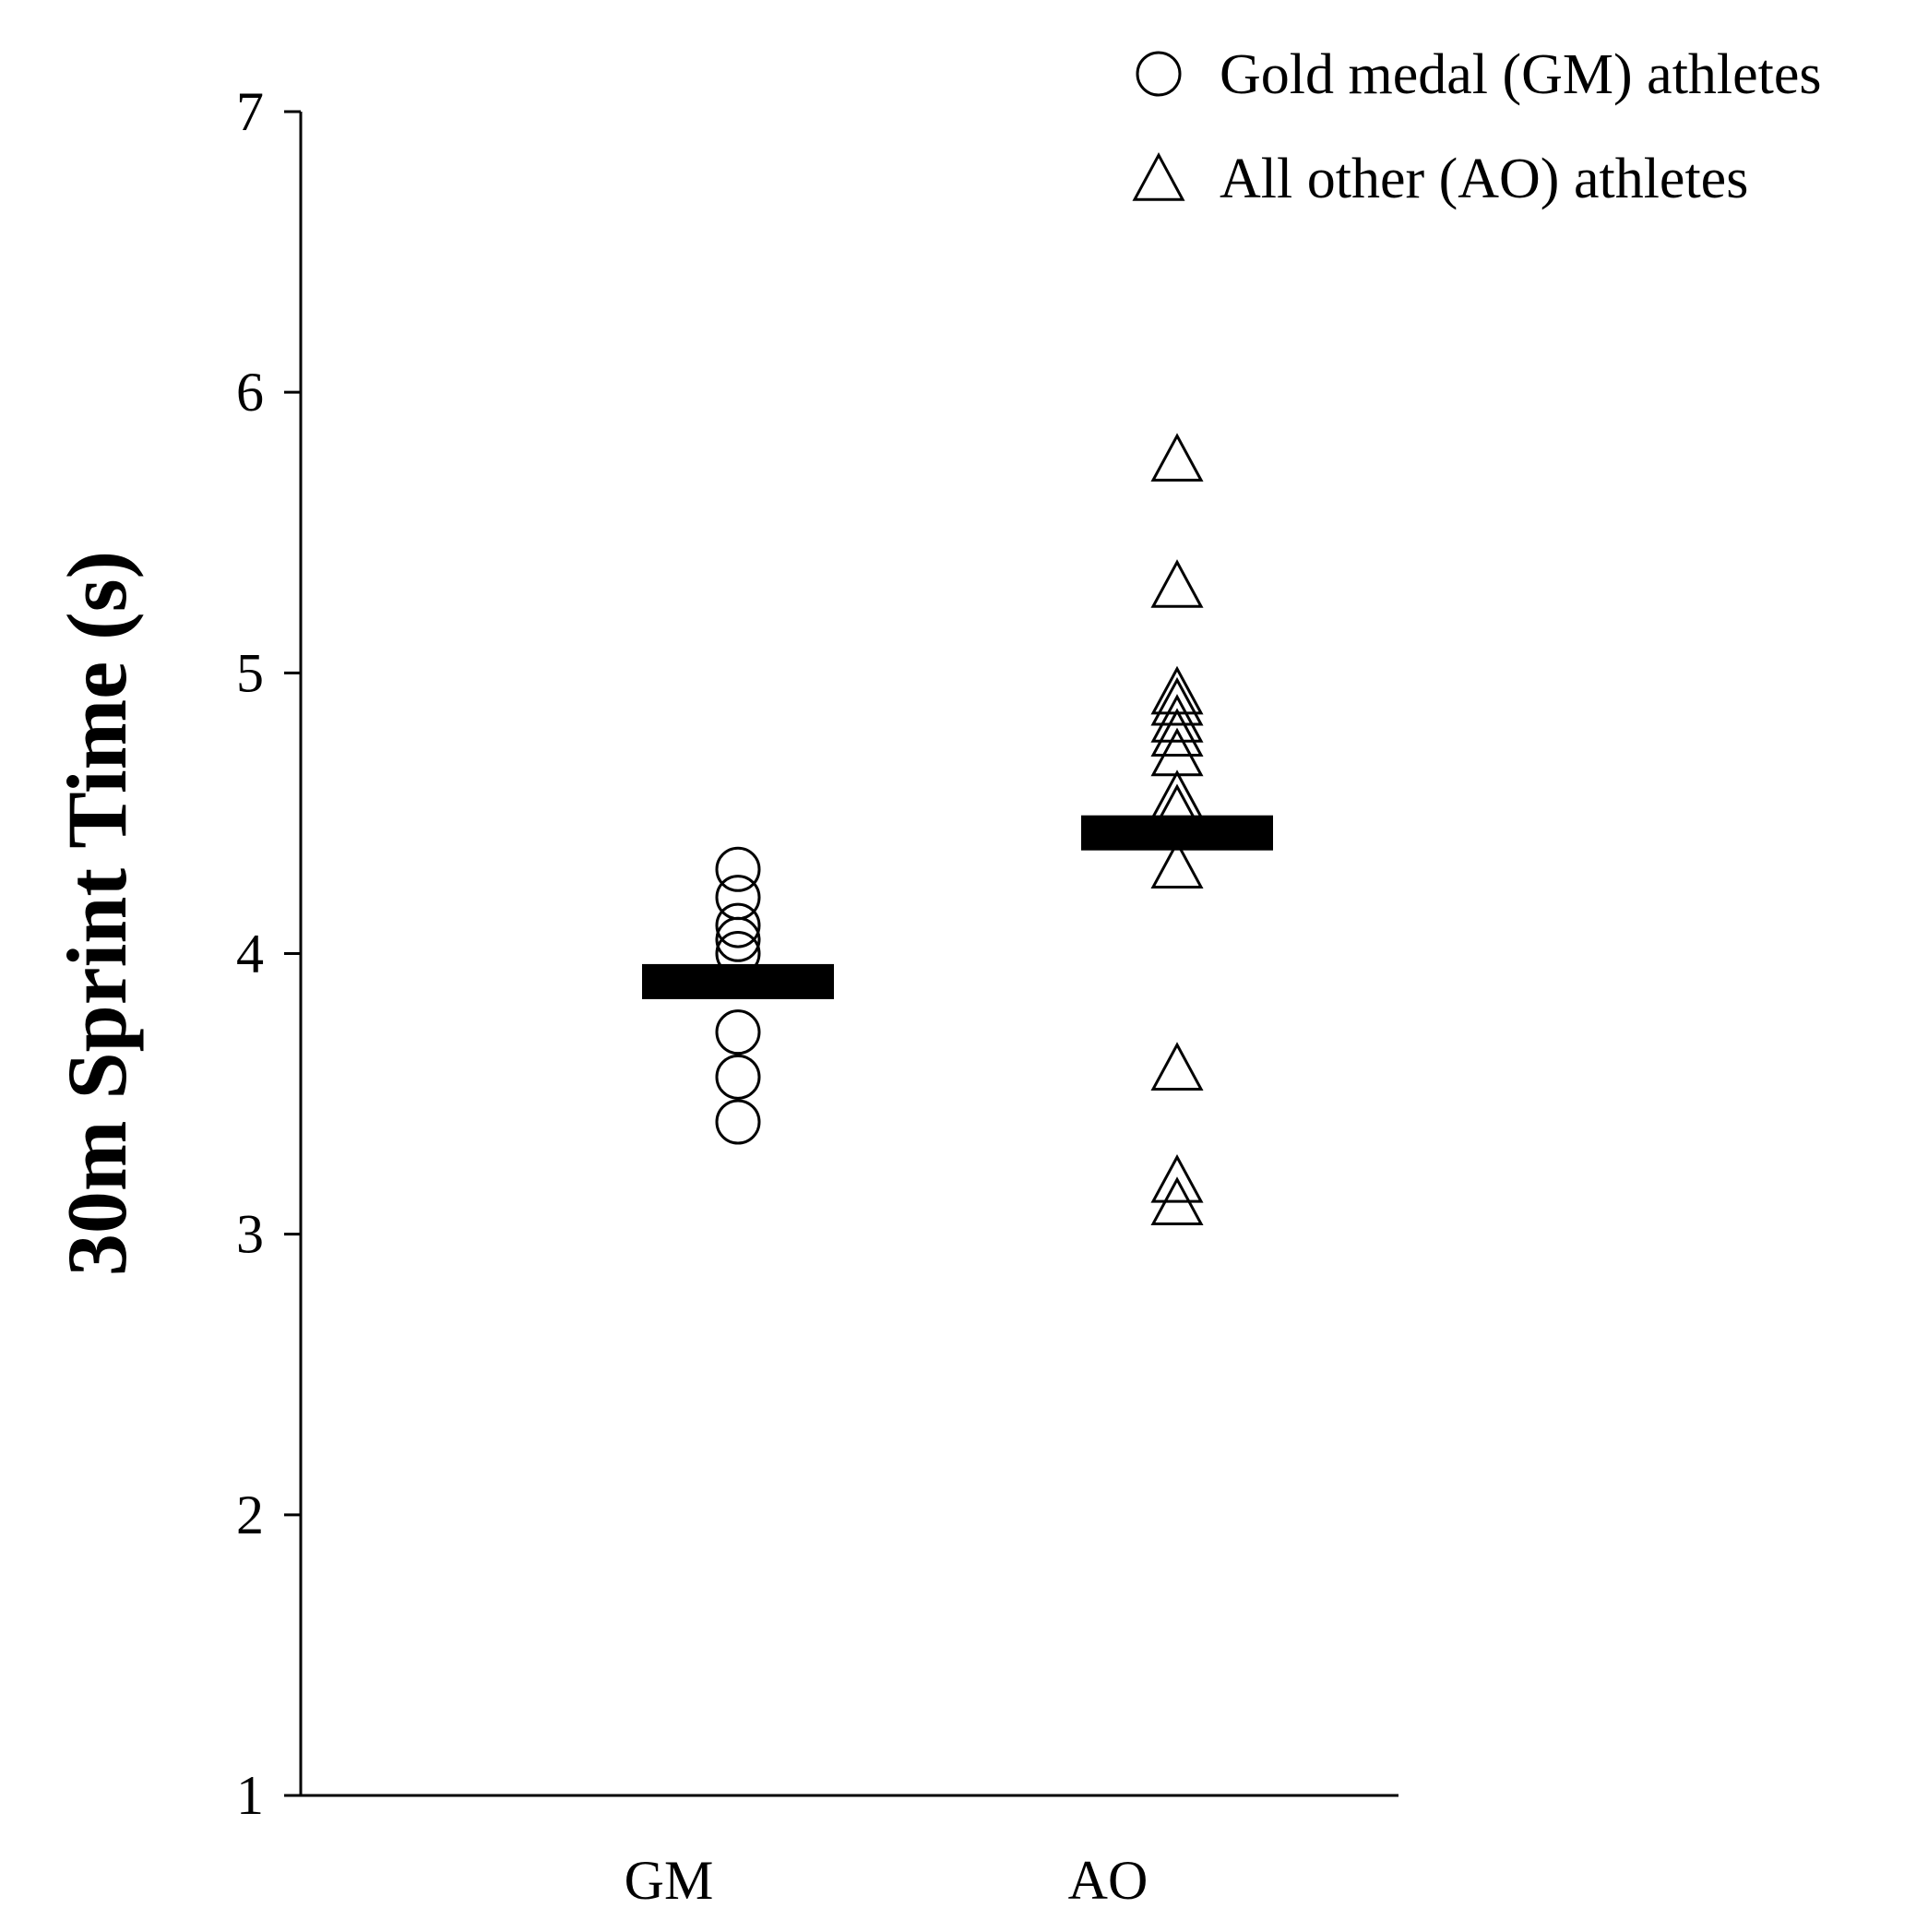 This screenshot has height=1932, width=1928. I want to click on legend-label: All other (AO) athletes, so click(1484, 179).